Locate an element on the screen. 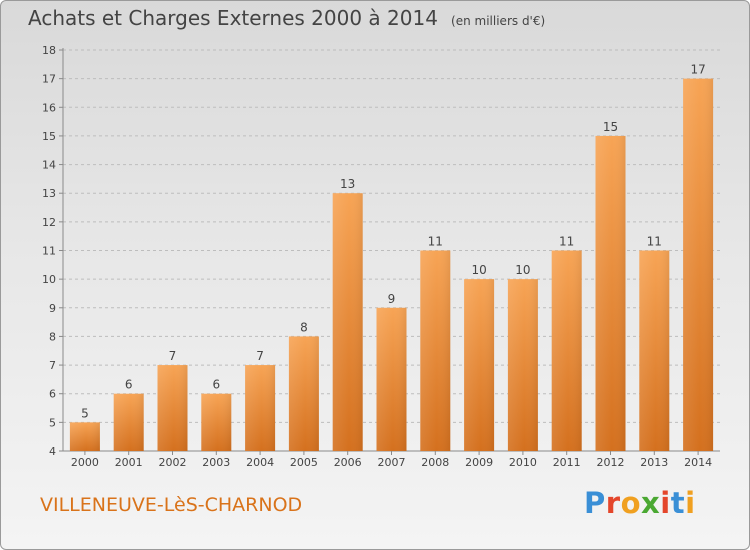 The height and width of the screenshot is (550, 750). y-tick-label: 18 is located at coordinates (49, 50).